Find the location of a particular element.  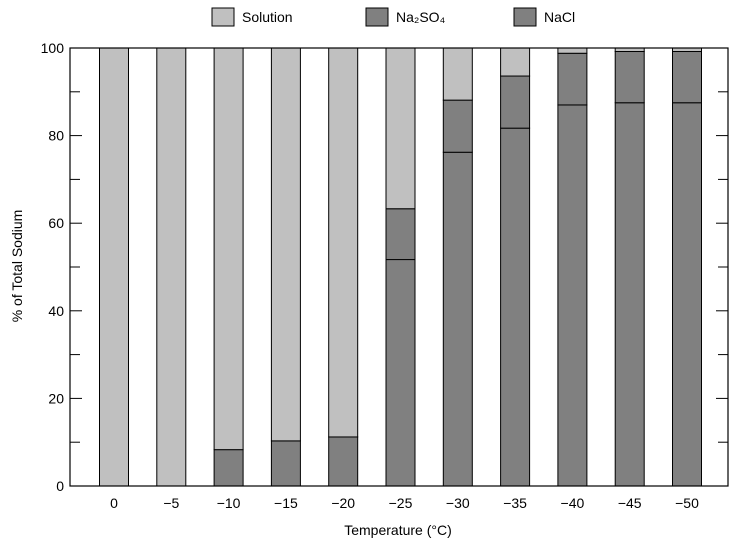

y-tick-label-100: 100 is located at coordinates (53, 48).